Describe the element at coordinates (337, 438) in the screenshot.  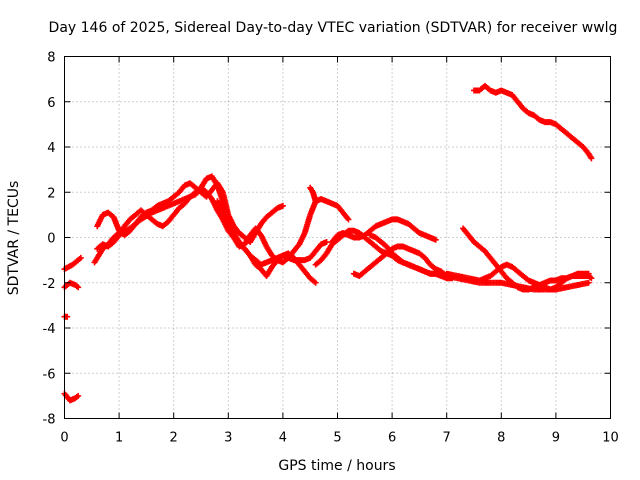
I see `x-tick-label: 5` at that location.